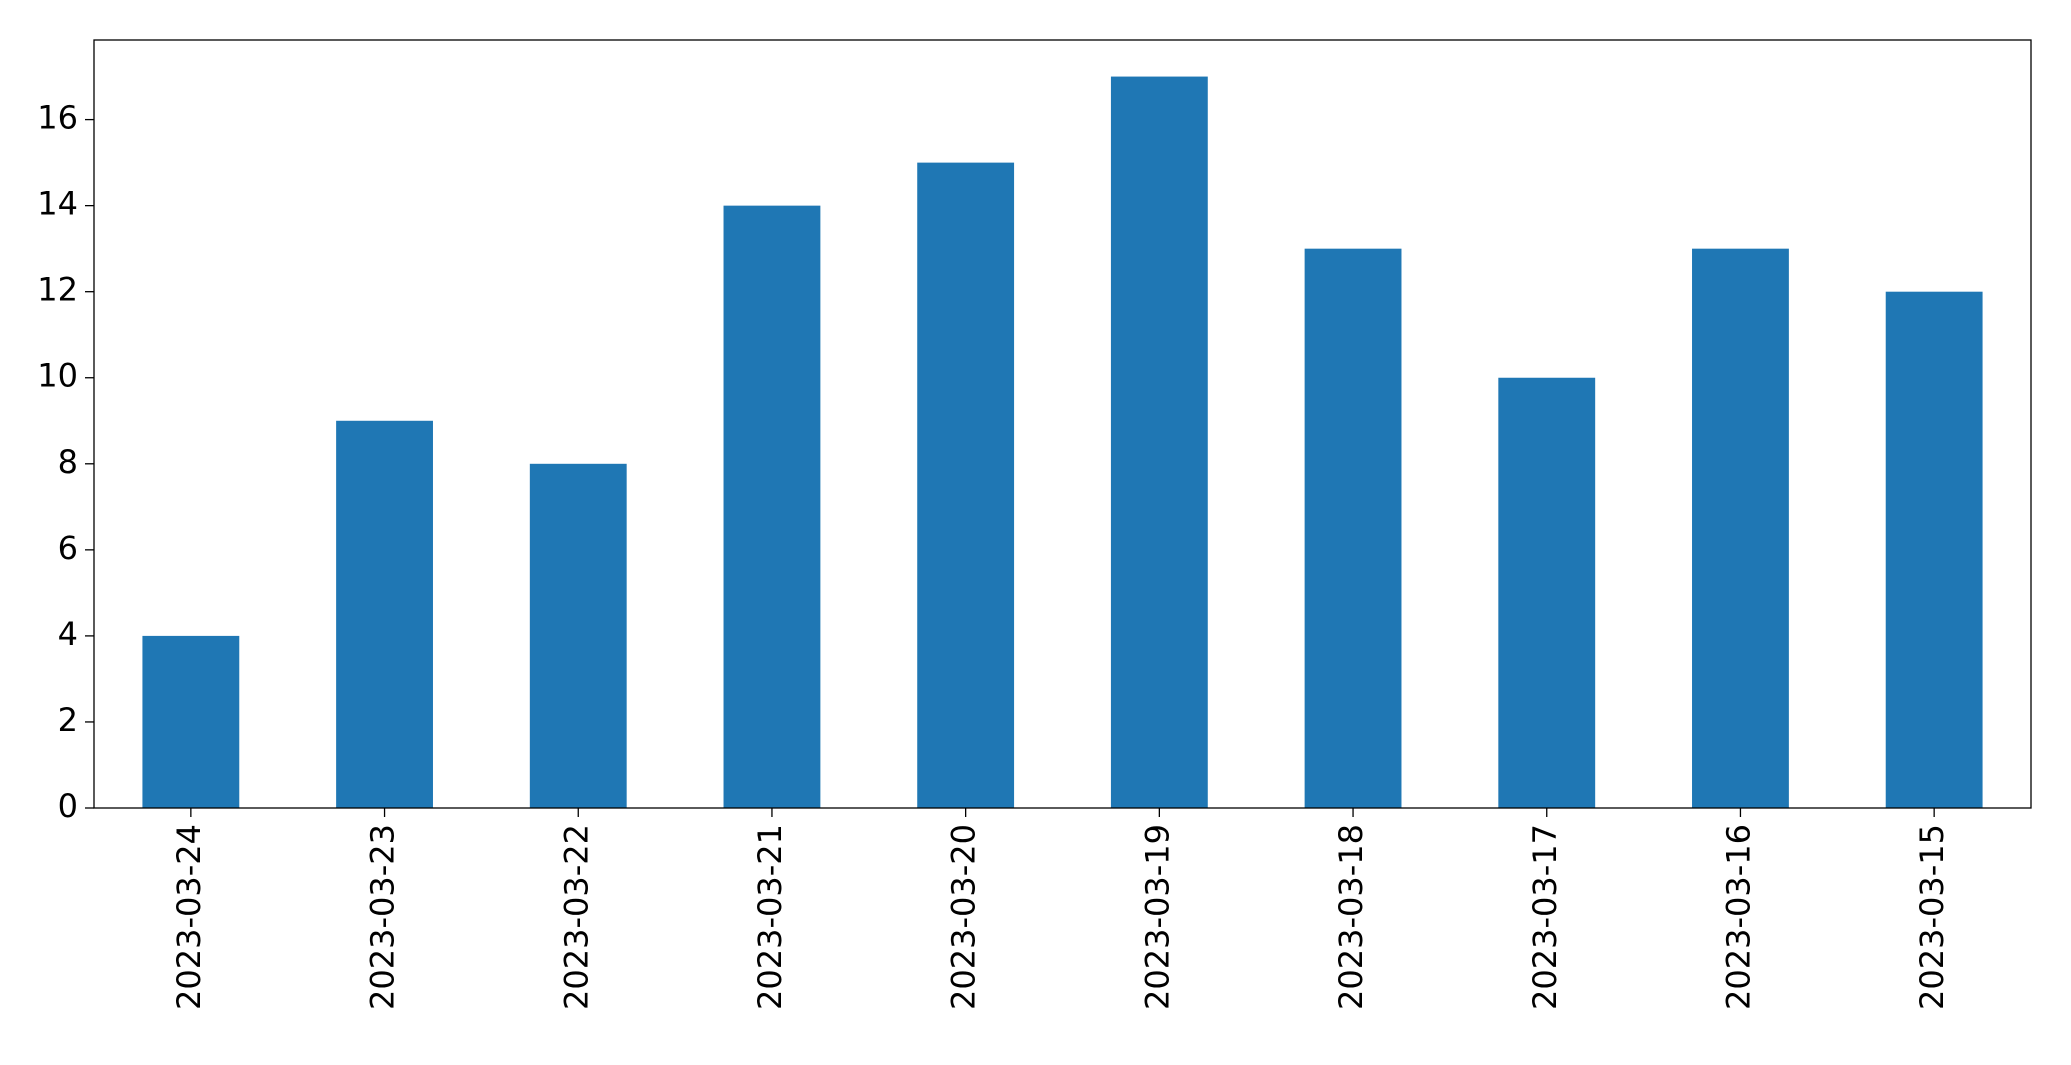  What do you see at coordinates (68, 462) in the screenshot?
I see `y-tick-label: 8` at bounding box center [68, 462].